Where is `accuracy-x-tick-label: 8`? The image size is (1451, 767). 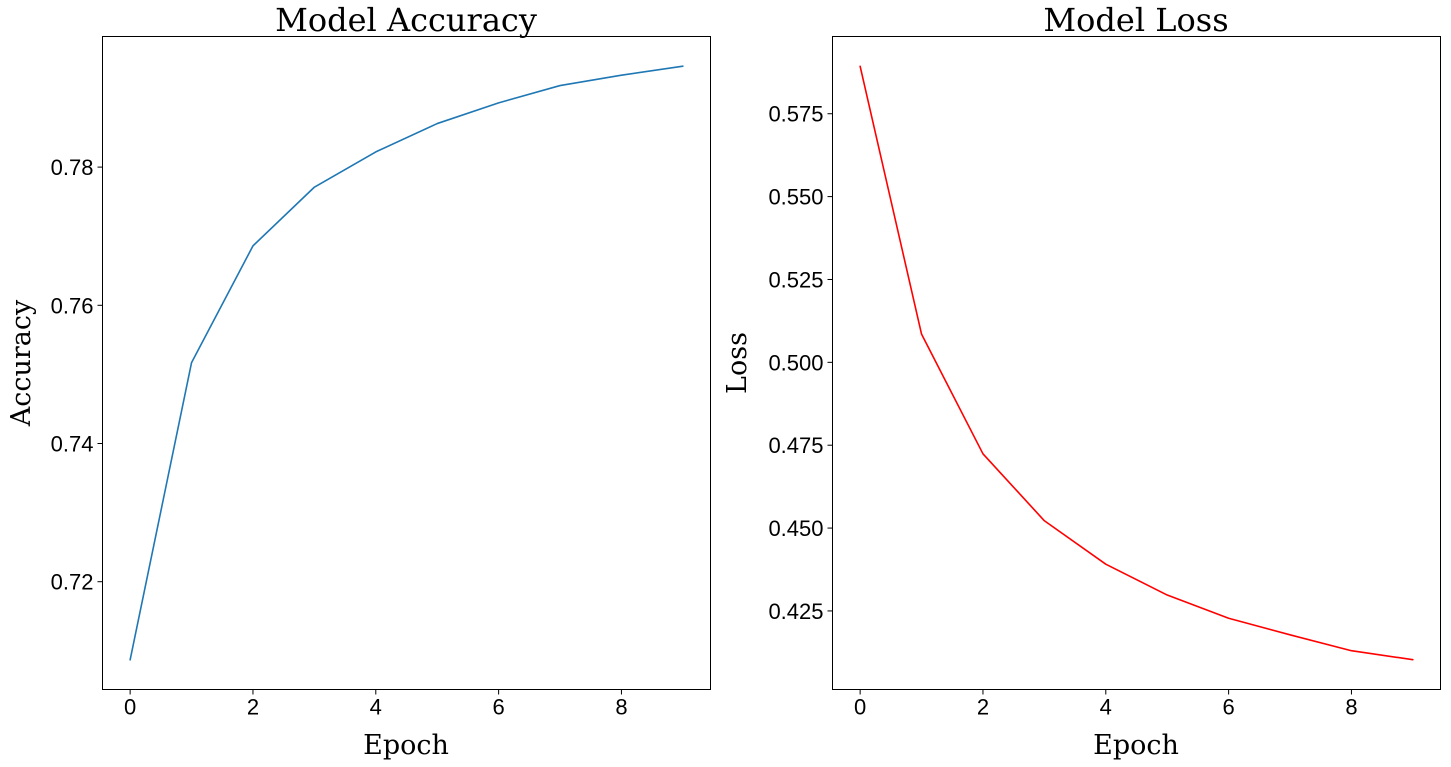
accuracy-x-tick-label: 8 is located at coordinates (621, 707).